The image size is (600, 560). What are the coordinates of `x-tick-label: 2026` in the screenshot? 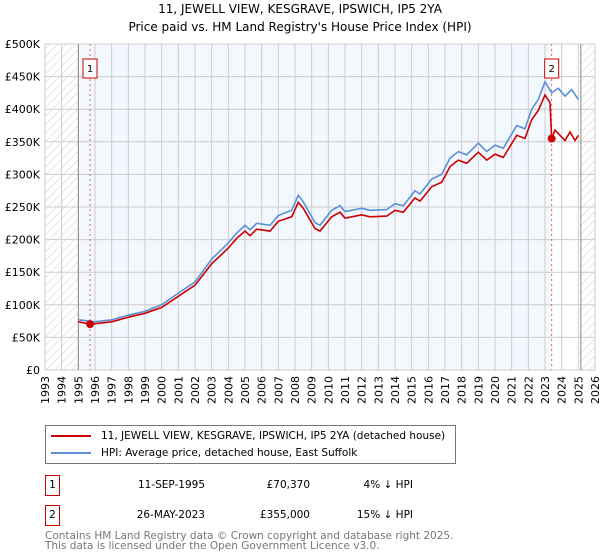 It's located at (594, 390).